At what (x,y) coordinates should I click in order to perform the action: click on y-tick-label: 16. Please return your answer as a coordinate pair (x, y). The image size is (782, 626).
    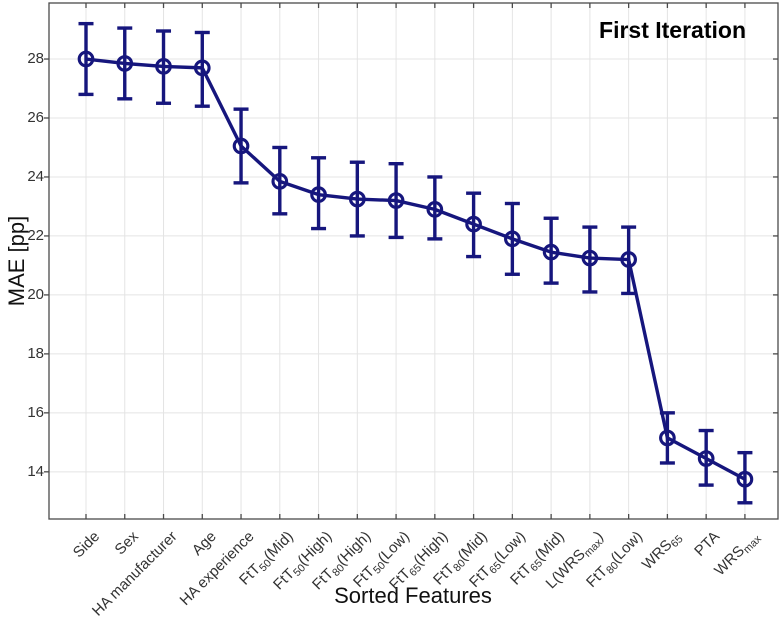
    Looking at the image, I should click on (35, 412).